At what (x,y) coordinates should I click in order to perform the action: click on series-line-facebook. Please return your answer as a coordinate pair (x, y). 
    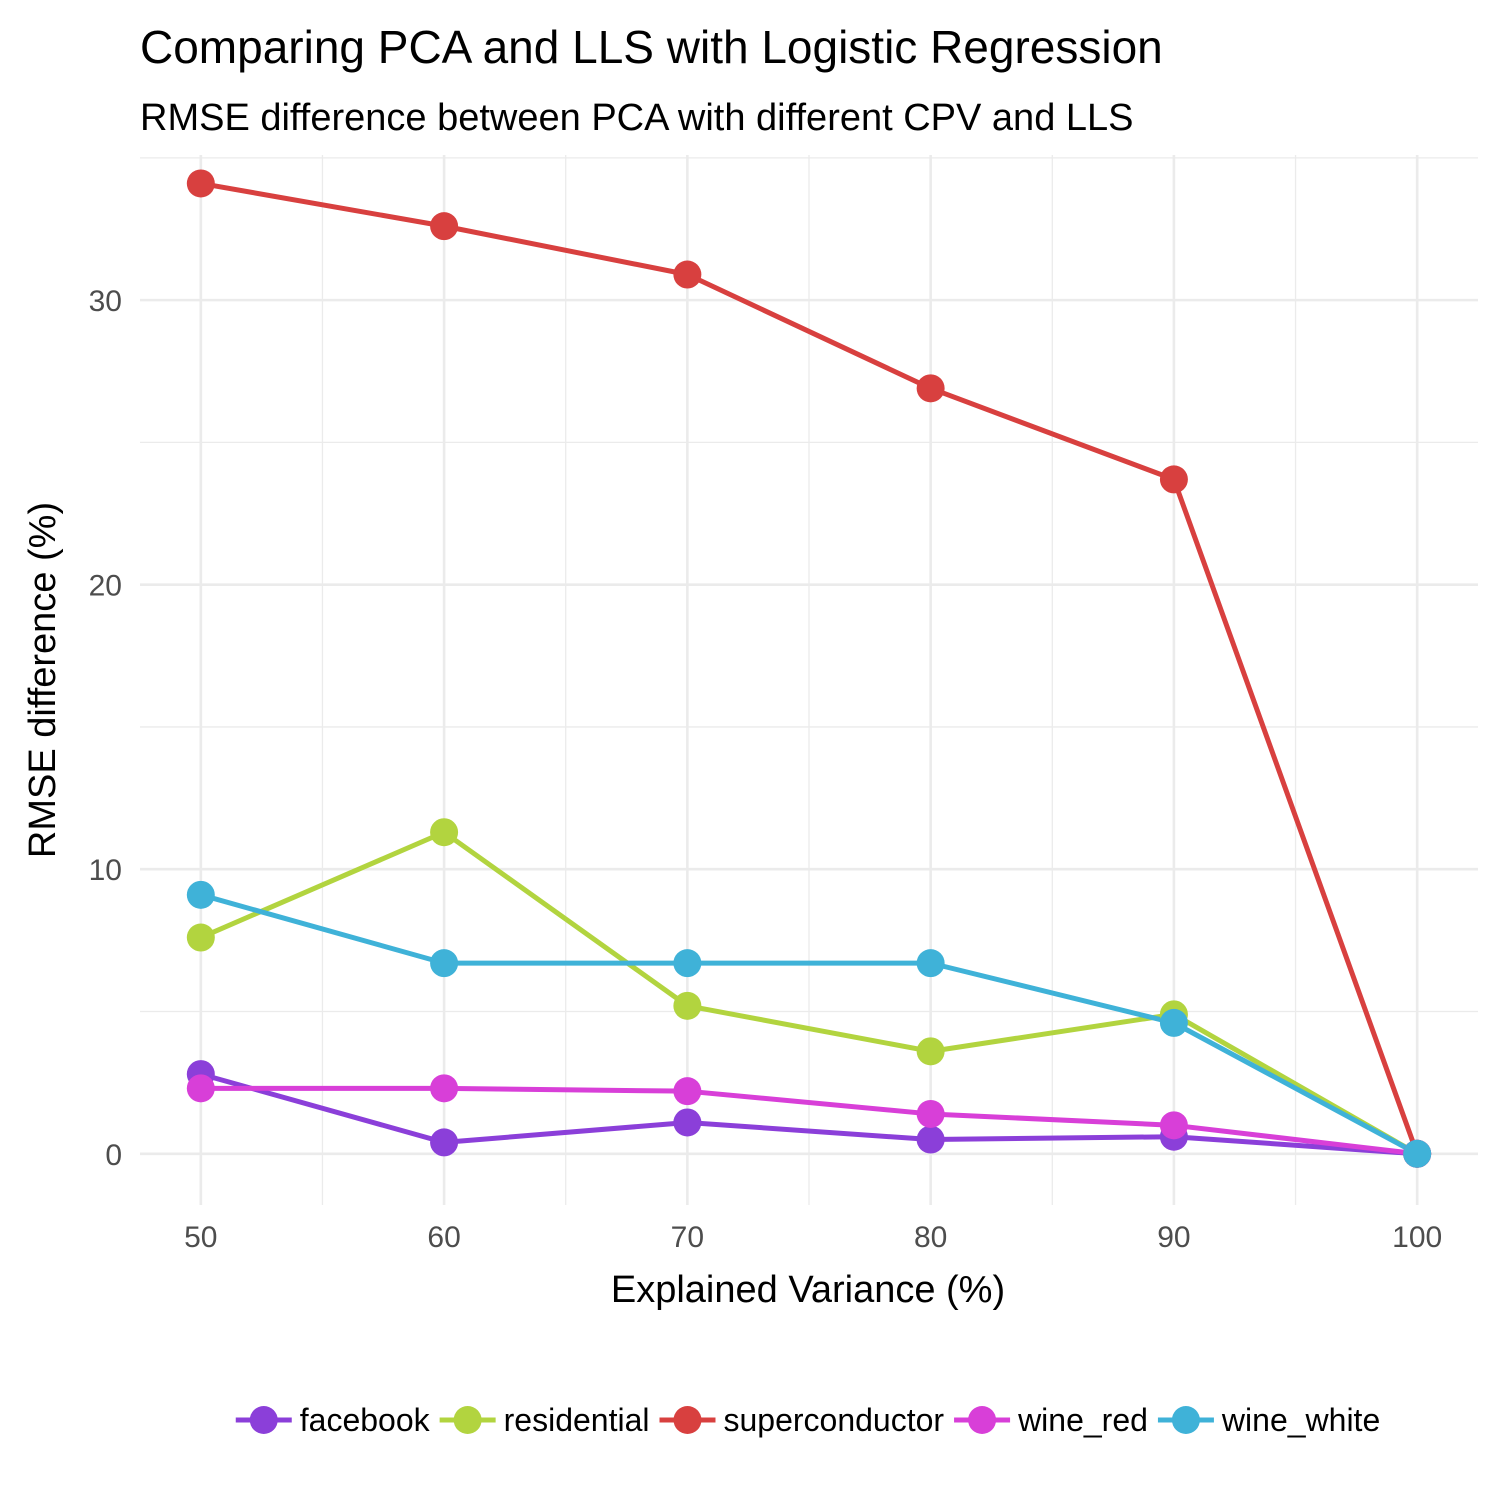
    Looking at the image, I should click on (809, 1114).